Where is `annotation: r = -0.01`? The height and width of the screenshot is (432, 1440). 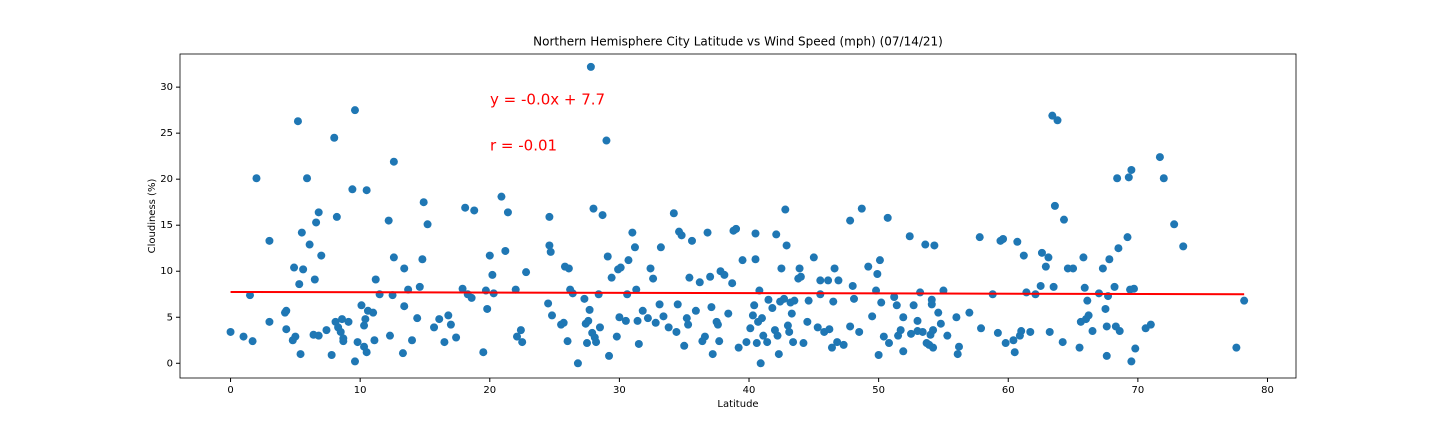 annotation: r = -0.01 is located at coordinates (523, 146).